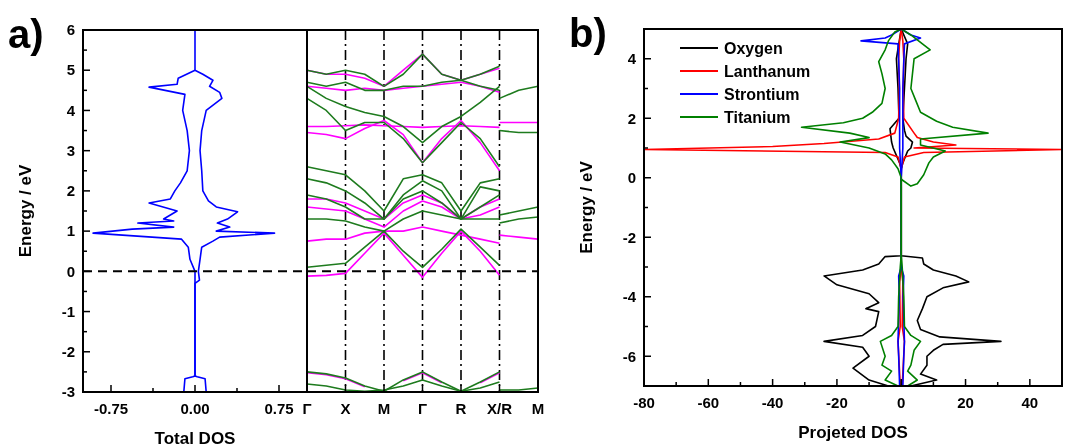 The image size is (1068, 446). Describe the element at coordinates (111, 408) in the screenshot. I see `x-tick-label: -0.75` at that location.